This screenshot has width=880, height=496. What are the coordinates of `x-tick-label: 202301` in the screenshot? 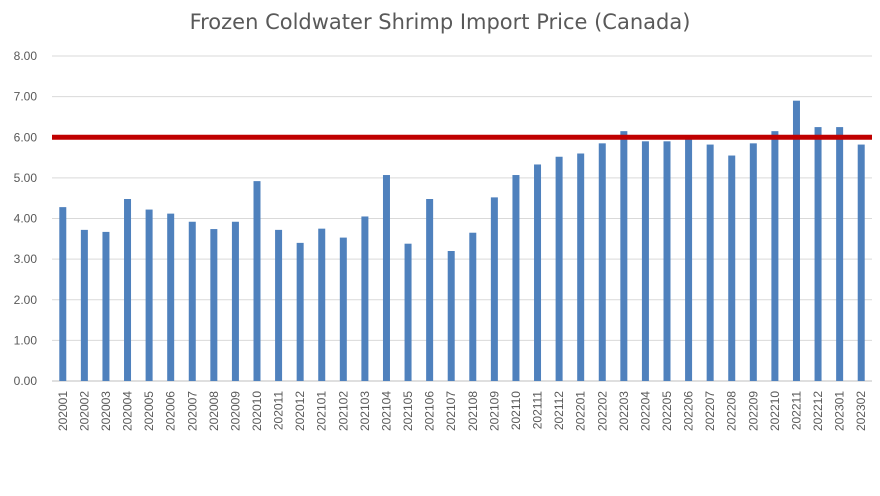 It's located at (840, 411).